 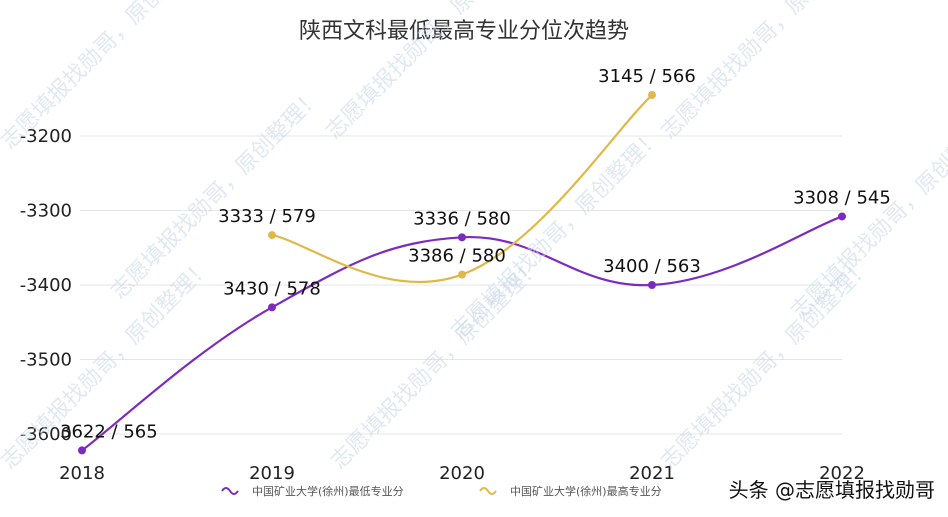 I want to click on legend: 中国矿业大学(徐州)最低专业分 中国矿业大学(徐州)最高专业分, so click(x=441, y=491).